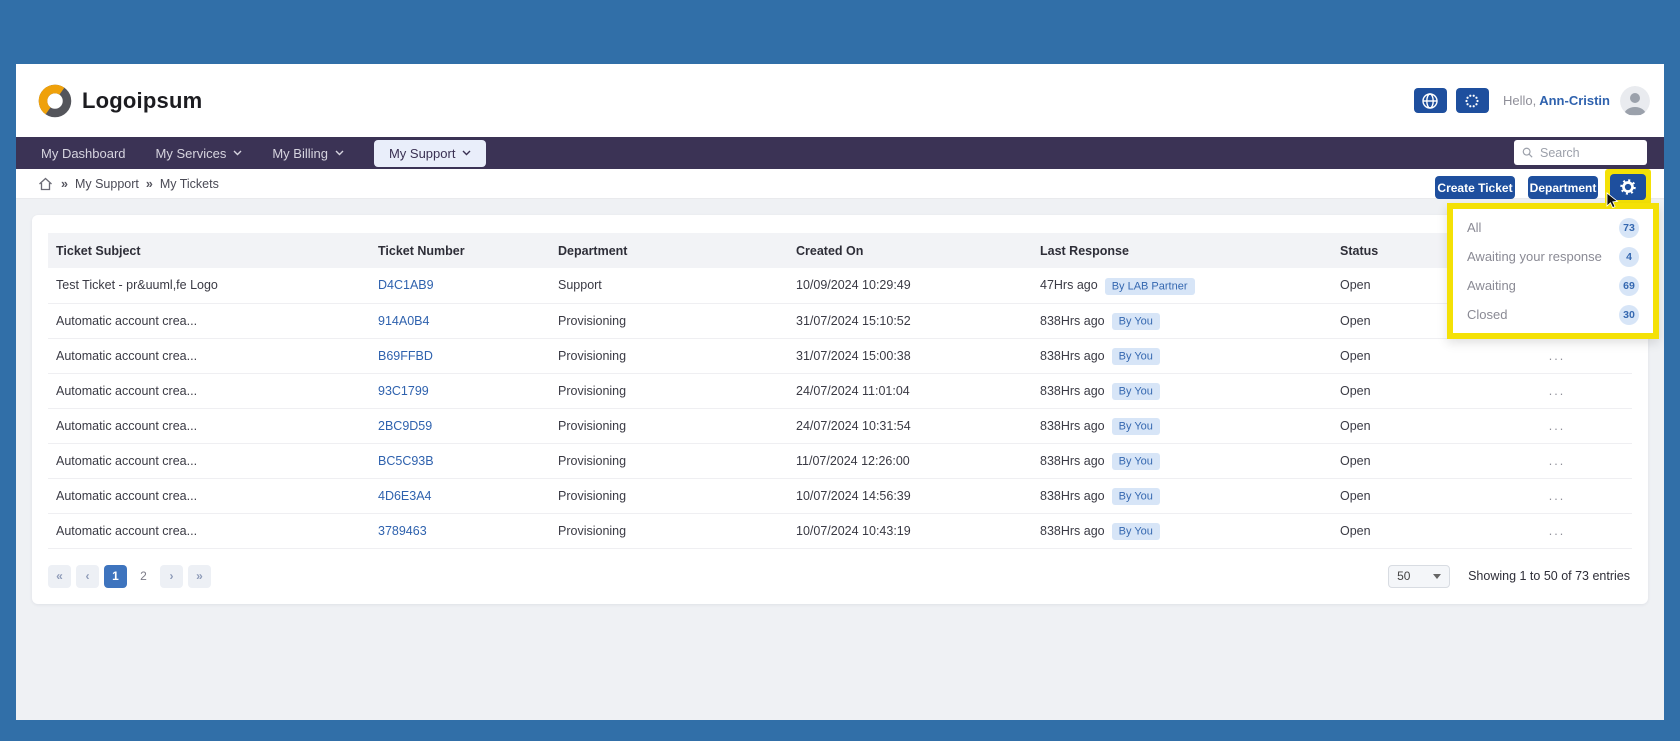  What do you see at coordinates (840, 100) in the screenshot?
I see `top-bar: Logoipsum Hello, Ann-Cristin` at bounding box center [840, 100].